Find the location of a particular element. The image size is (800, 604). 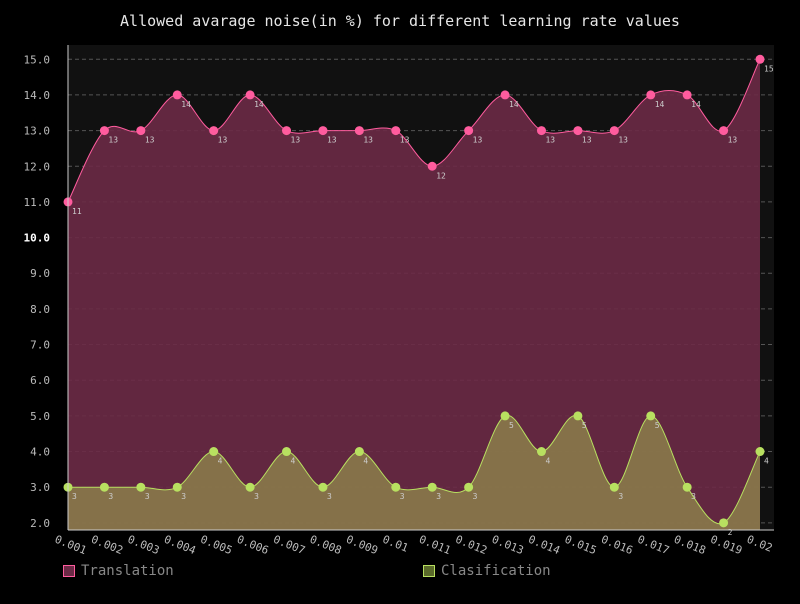

y-tick-label: 12.0 is located at coordinates (37, 166).